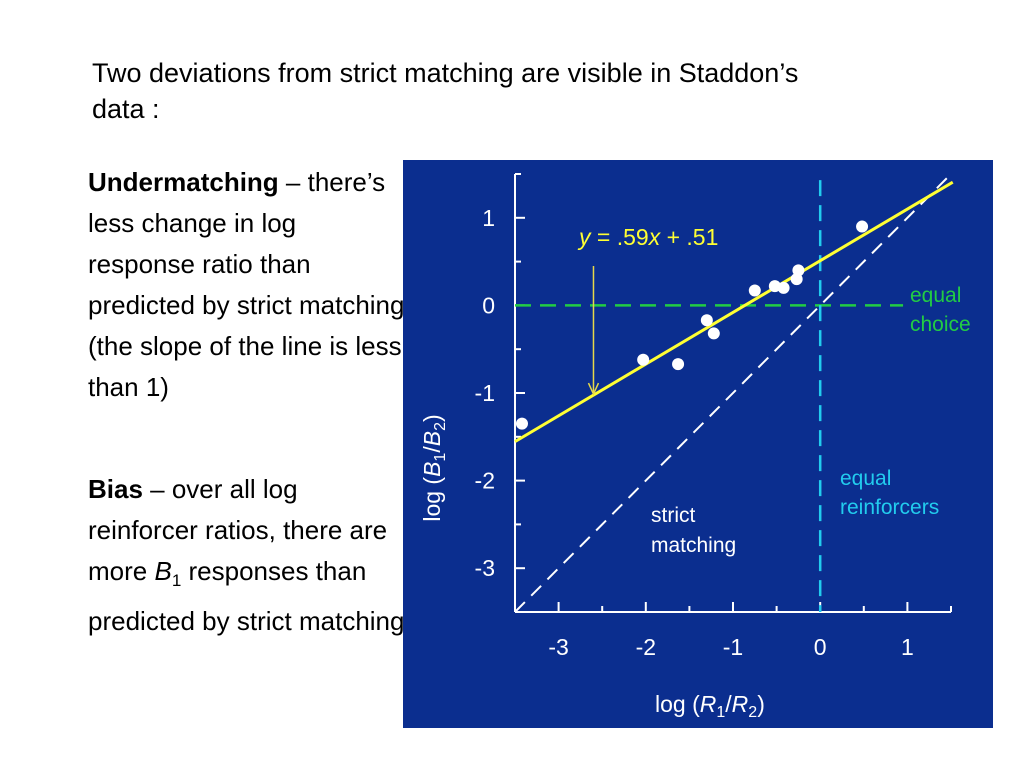 The height and width of the screenshot is (768, 1024). I want to click on undermatching-term: Undermatching, so click(183, 182).